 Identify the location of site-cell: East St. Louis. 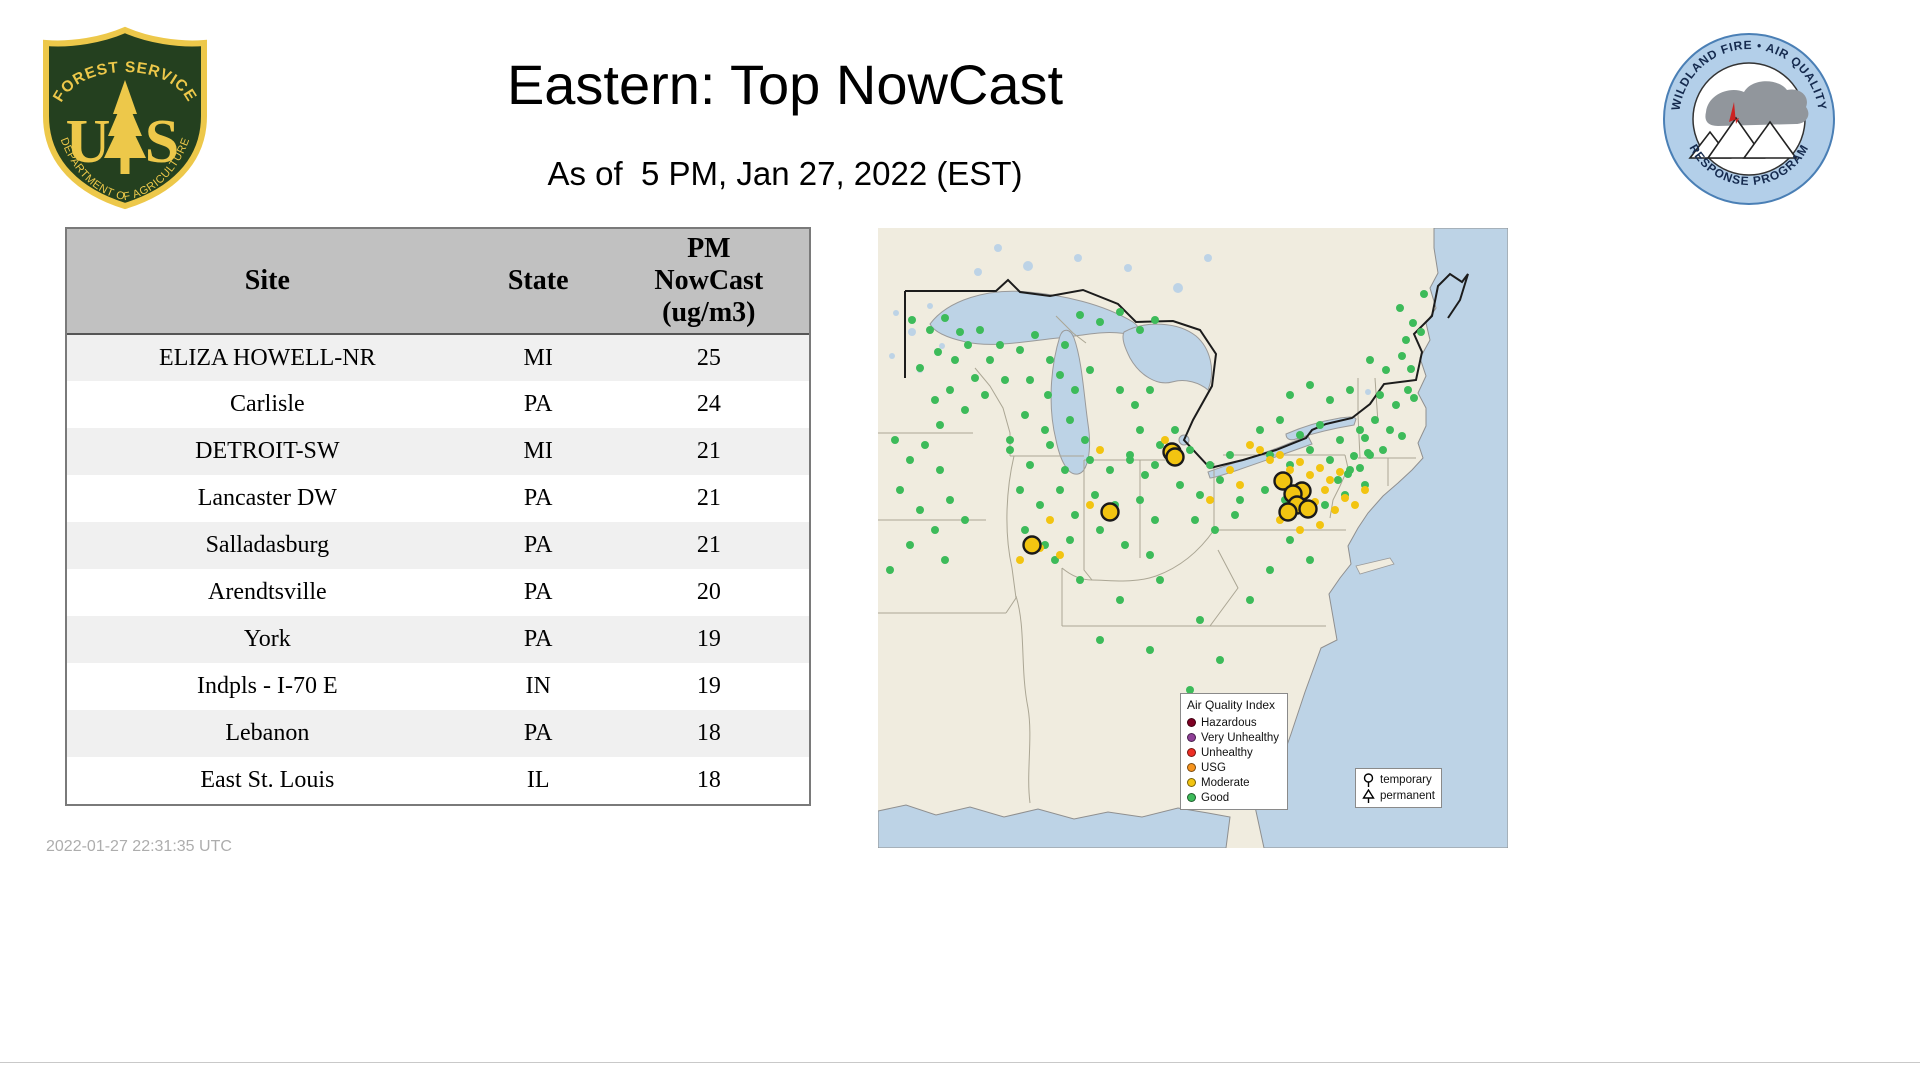
(267, 780).